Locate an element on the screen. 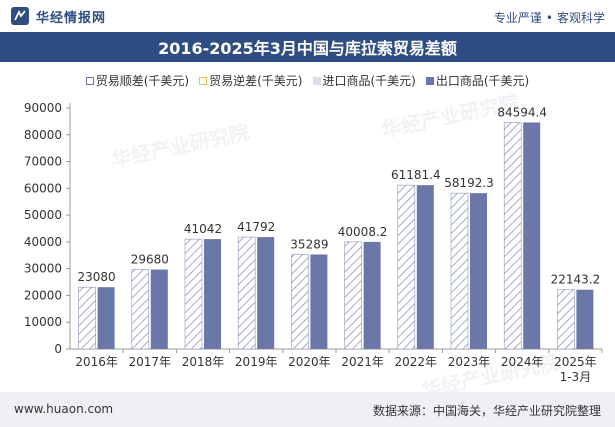  x-tick-label-9: 2025年 1-3月 is located at coordinates (575, 369).